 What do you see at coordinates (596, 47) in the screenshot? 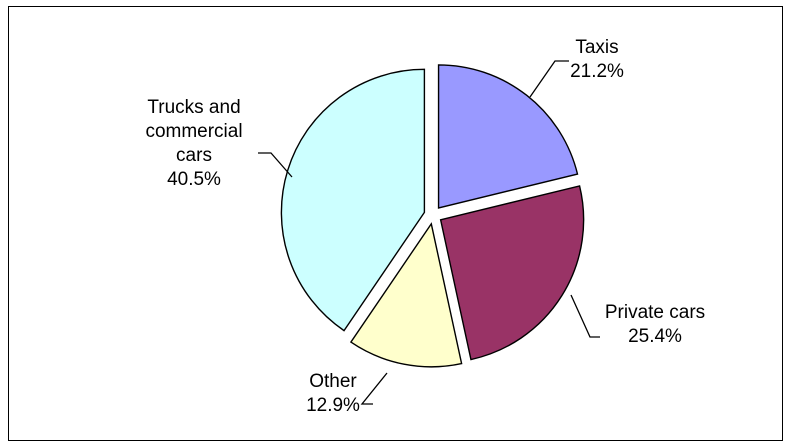
I see `slice-name-line: Taxis` at bounding box center [596, 47].